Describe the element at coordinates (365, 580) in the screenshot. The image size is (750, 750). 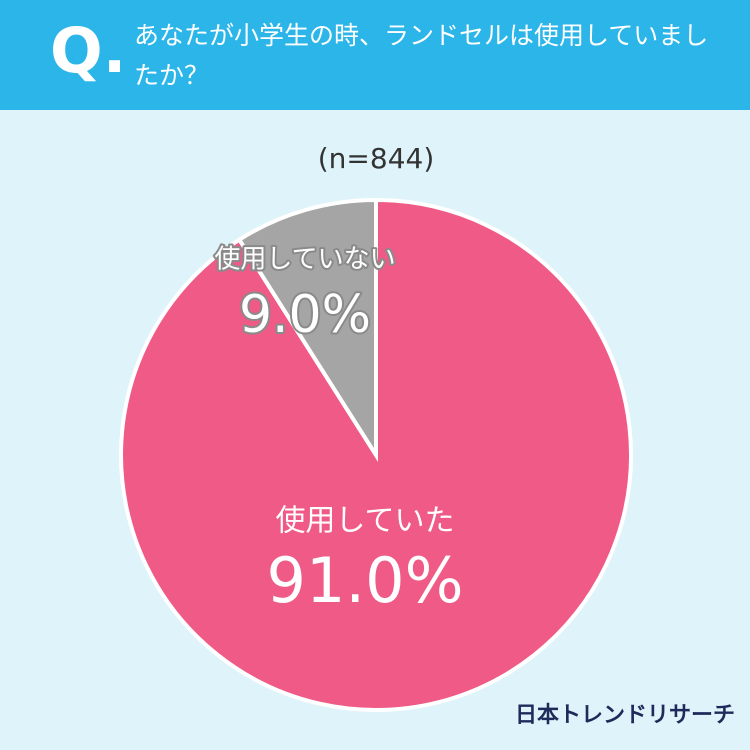
I see `value-label: 91.0%` at that location.